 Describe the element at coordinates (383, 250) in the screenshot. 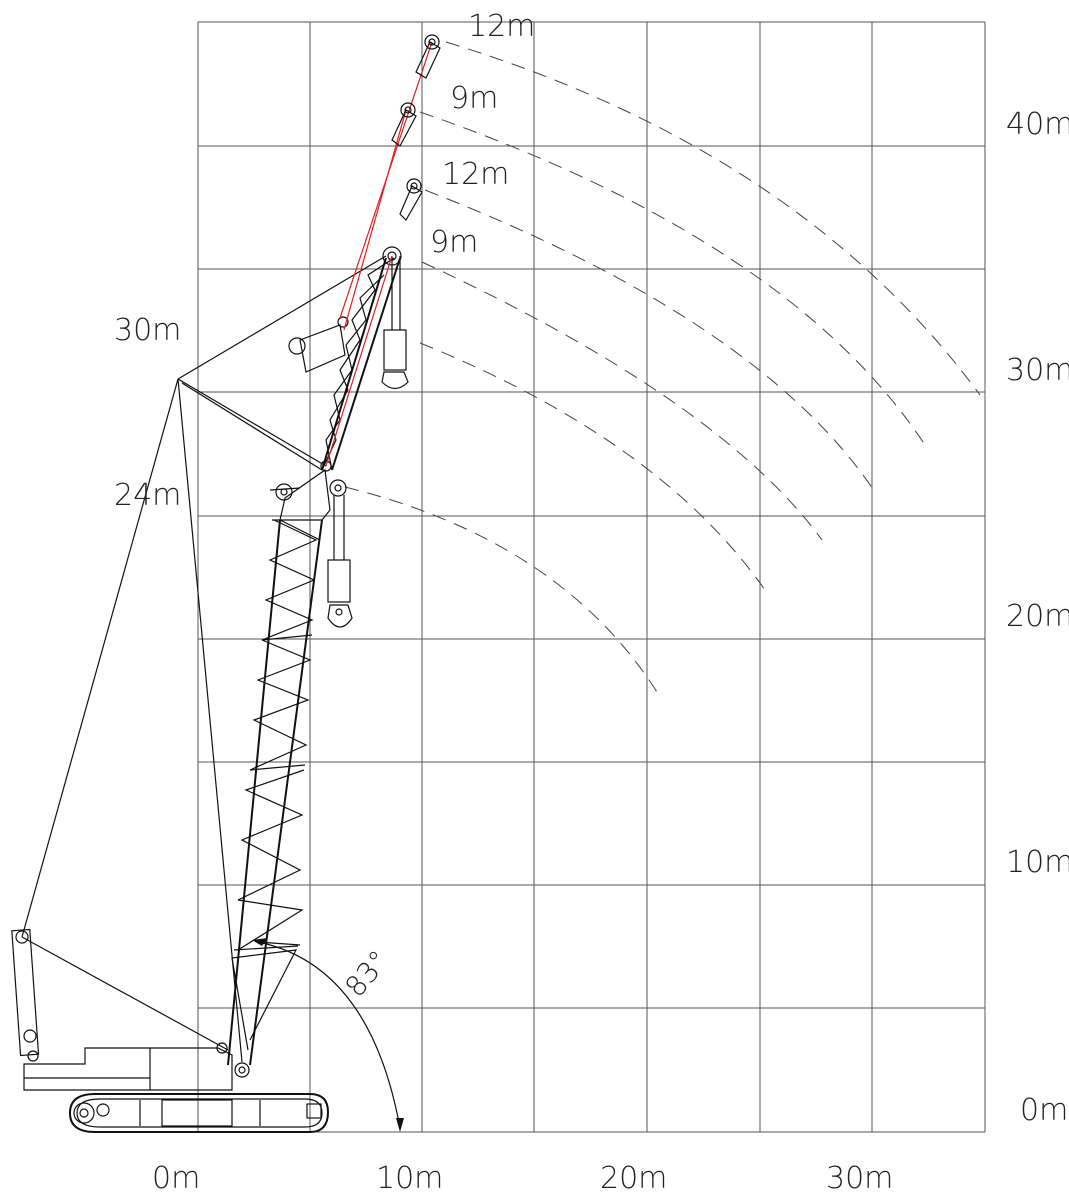

I see `fixed-jib` at that location.